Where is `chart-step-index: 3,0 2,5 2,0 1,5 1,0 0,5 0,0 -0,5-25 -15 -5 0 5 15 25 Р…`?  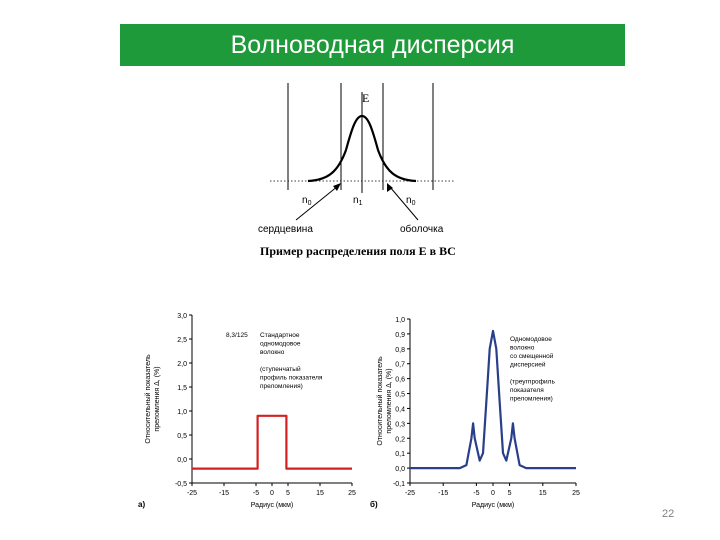
chart-step-index: 3,0 2,5 2,0 1,5 1,0 0,5 0,0 -0,5-25 -15 -5 0 5 15 25 Р… is located at coordinates (247, 411).